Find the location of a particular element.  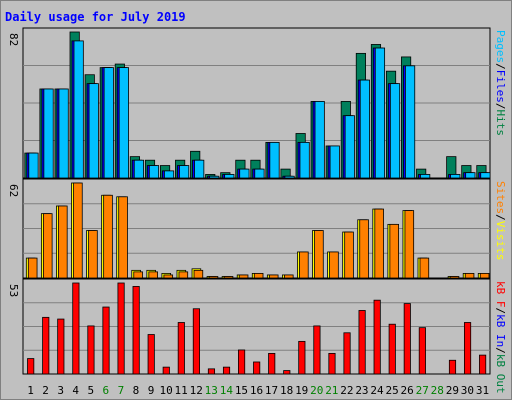

legend-entry: Hits is located at coordinates (500, 123).